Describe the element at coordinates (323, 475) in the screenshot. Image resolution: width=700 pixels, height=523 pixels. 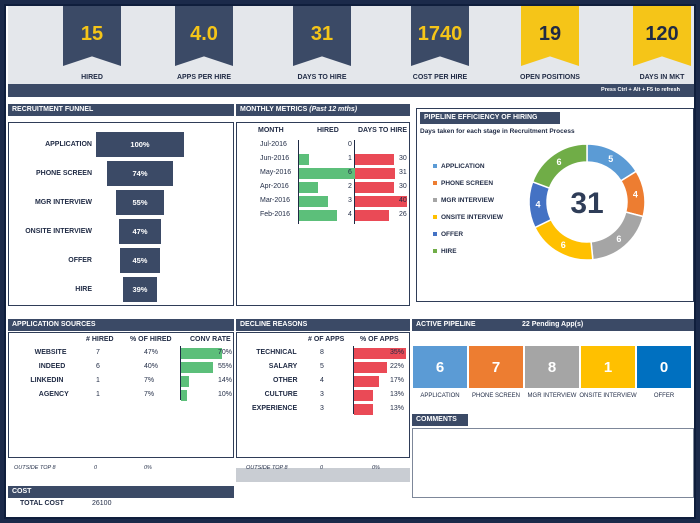
I see `decline-footer-band` at that location.